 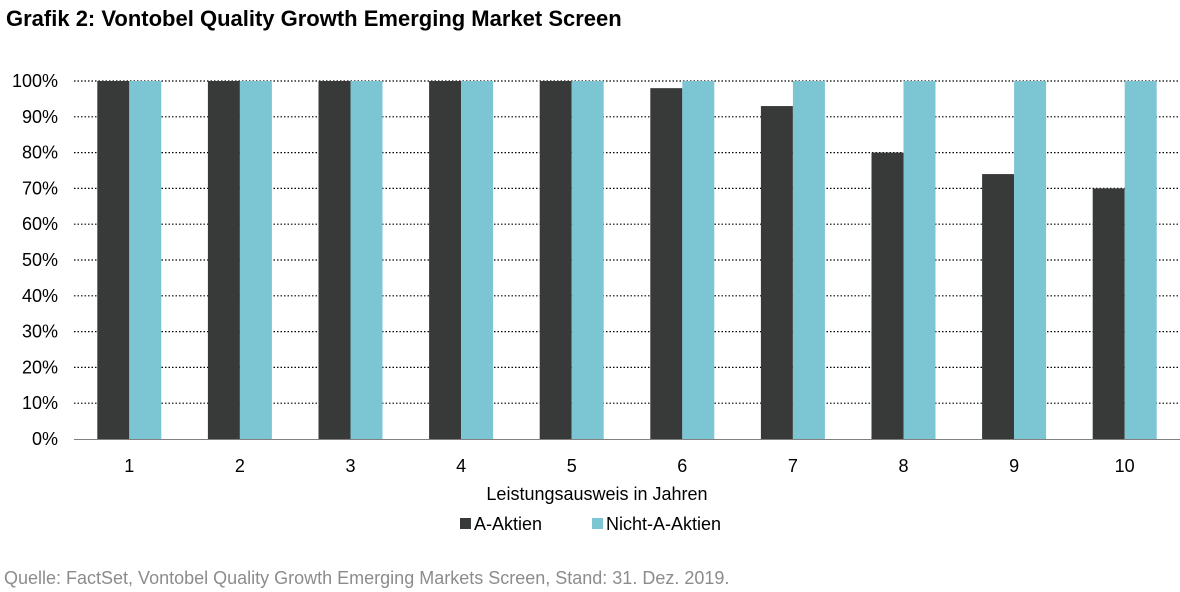 What do you see at coordinates (1125, 466) in the screenshot?
I see `x-tick-label: 10` at bounding box center [1125, 466].